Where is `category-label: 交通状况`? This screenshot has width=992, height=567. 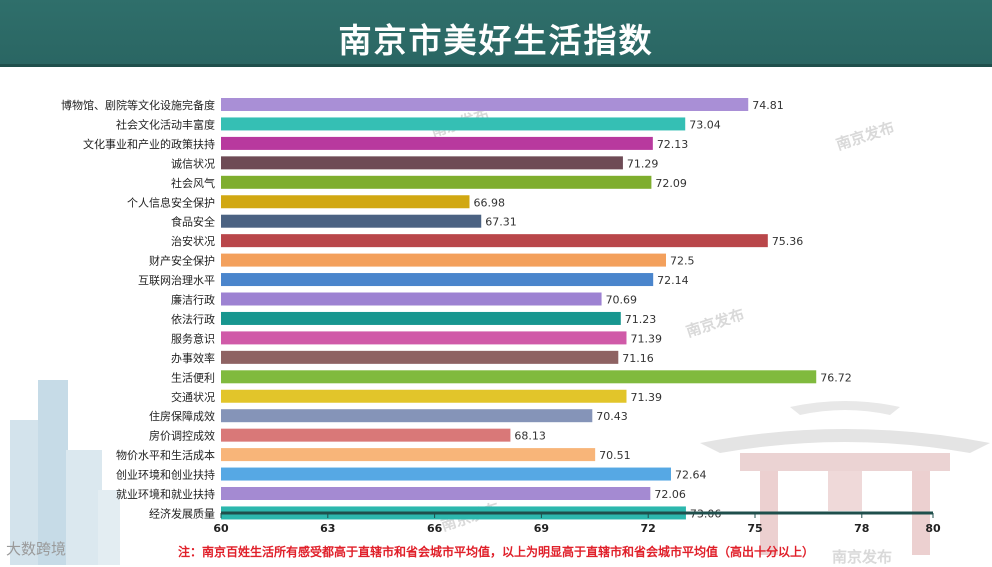
category-label: 交通状况 is located at coordinates (193, 397).